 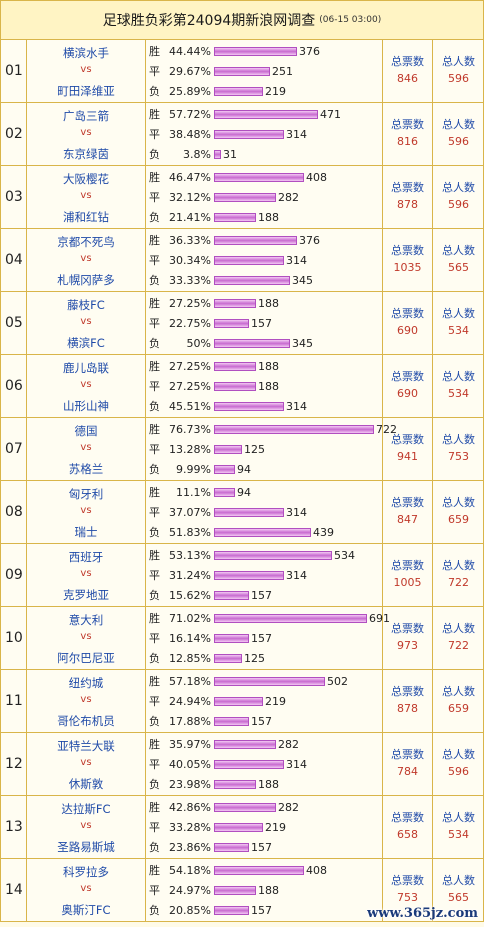 What do you see at coordinates (86, 305) in the screenshot?
I see `home-team-link: 藤枝FC` at bounding box center [86, 305].